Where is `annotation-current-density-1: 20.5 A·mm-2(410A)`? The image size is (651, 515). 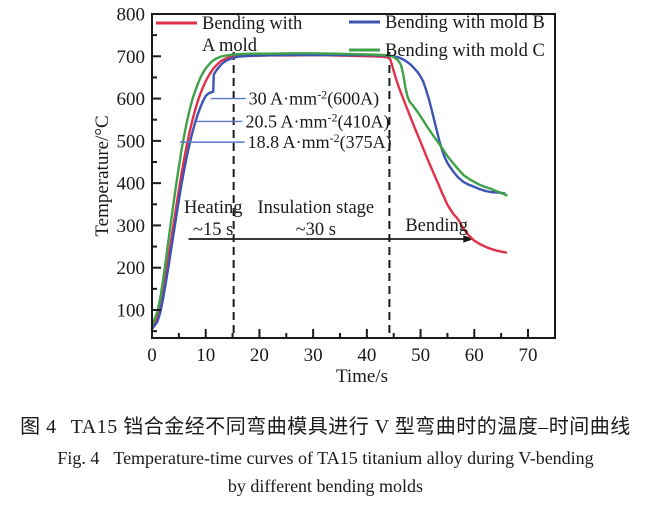 annotation-current-density-1: 20.5 A·mm-2(410A) is located at coordinates (317, 121).